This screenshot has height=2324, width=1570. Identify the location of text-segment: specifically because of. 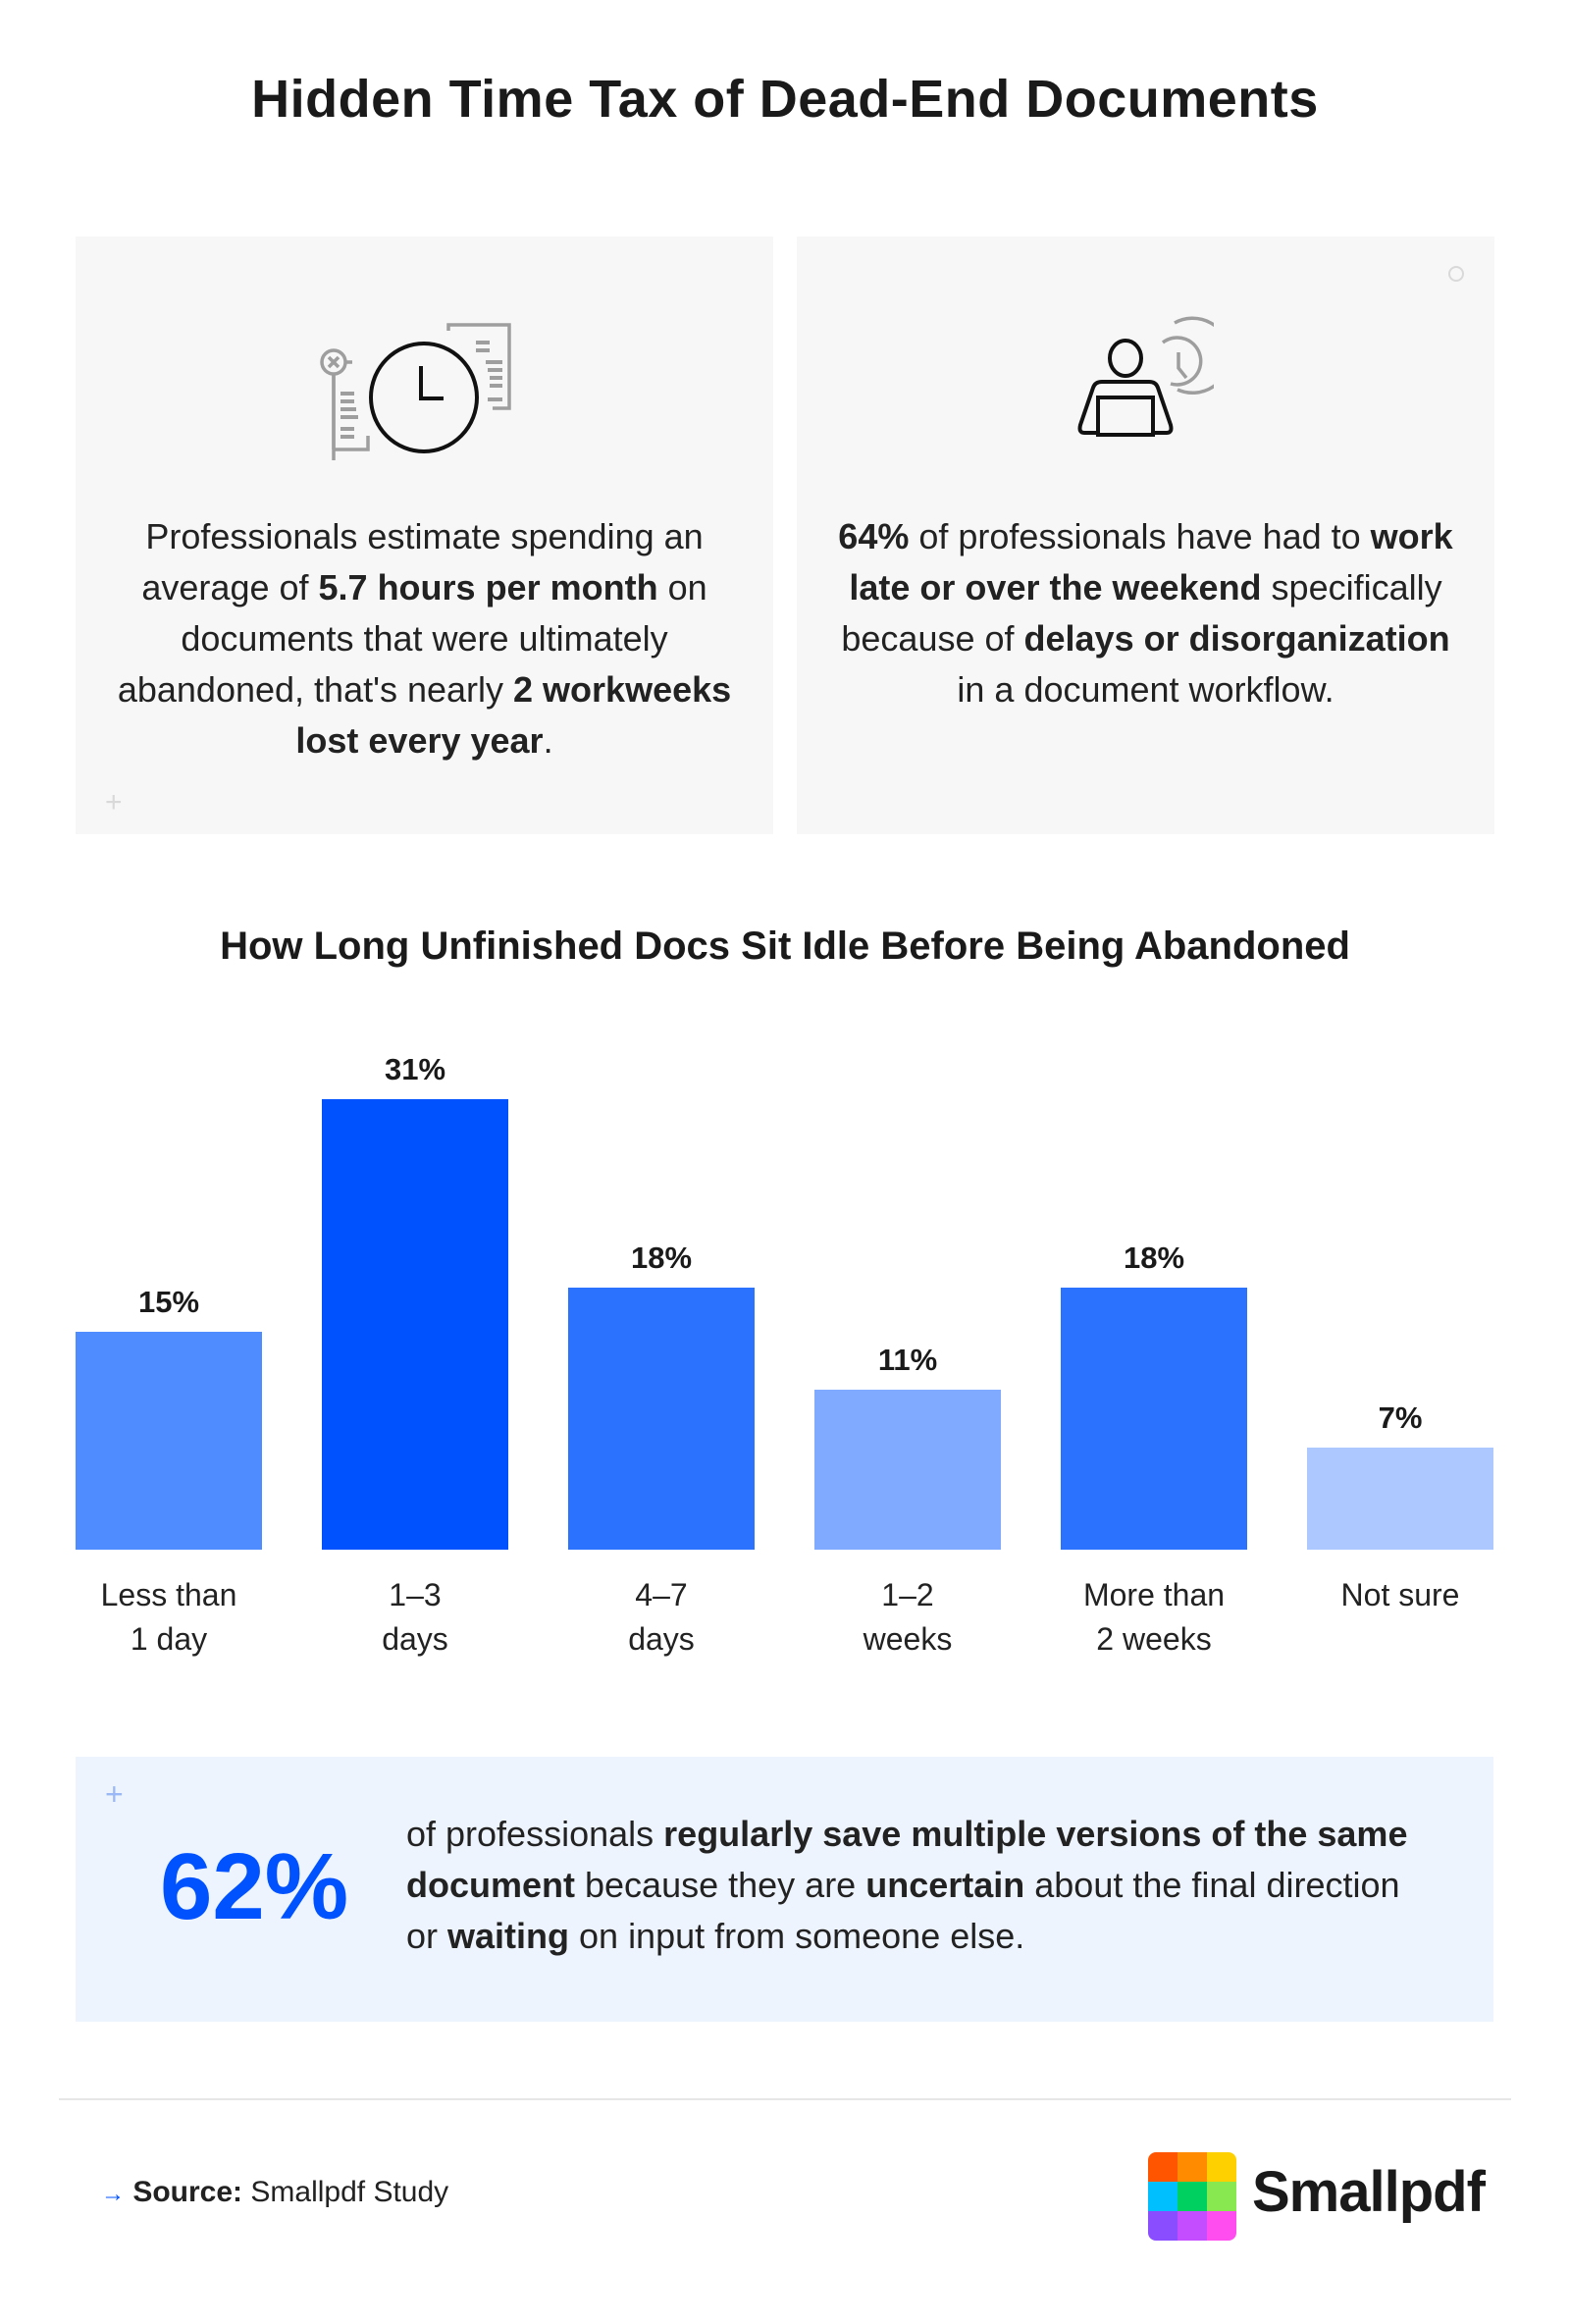
(1141, 613).